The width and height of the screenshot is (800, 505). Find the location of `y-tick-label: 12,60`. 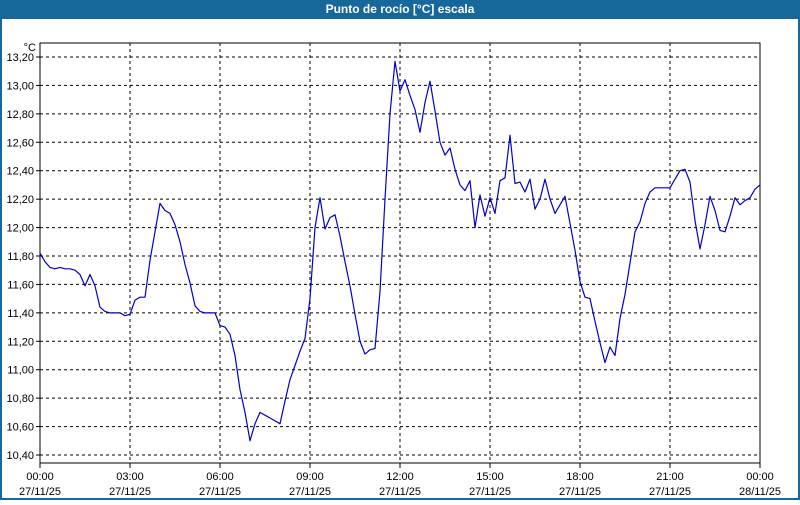

y-tick-label: 12,60 is located at coordinates (20, 143).